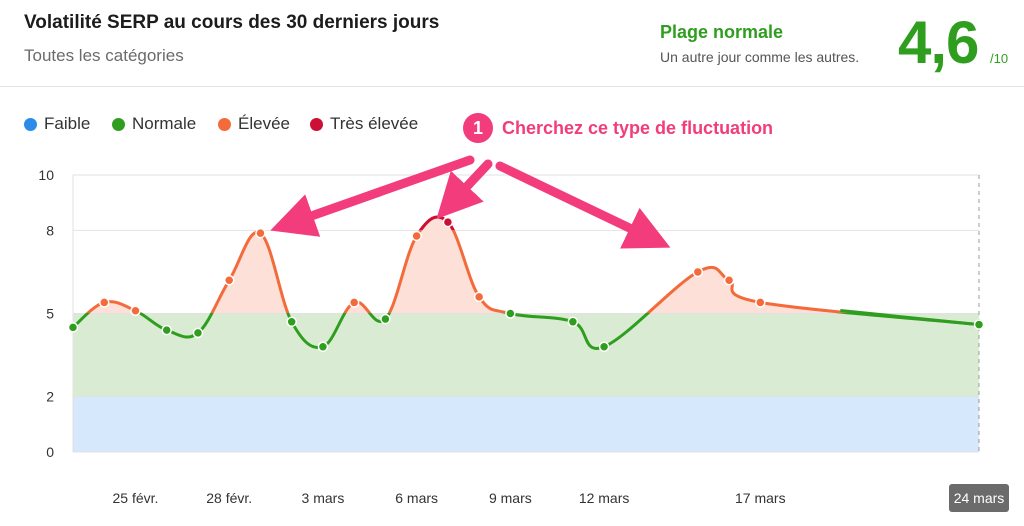  I want to click on line-elevated, so click(476, 264).